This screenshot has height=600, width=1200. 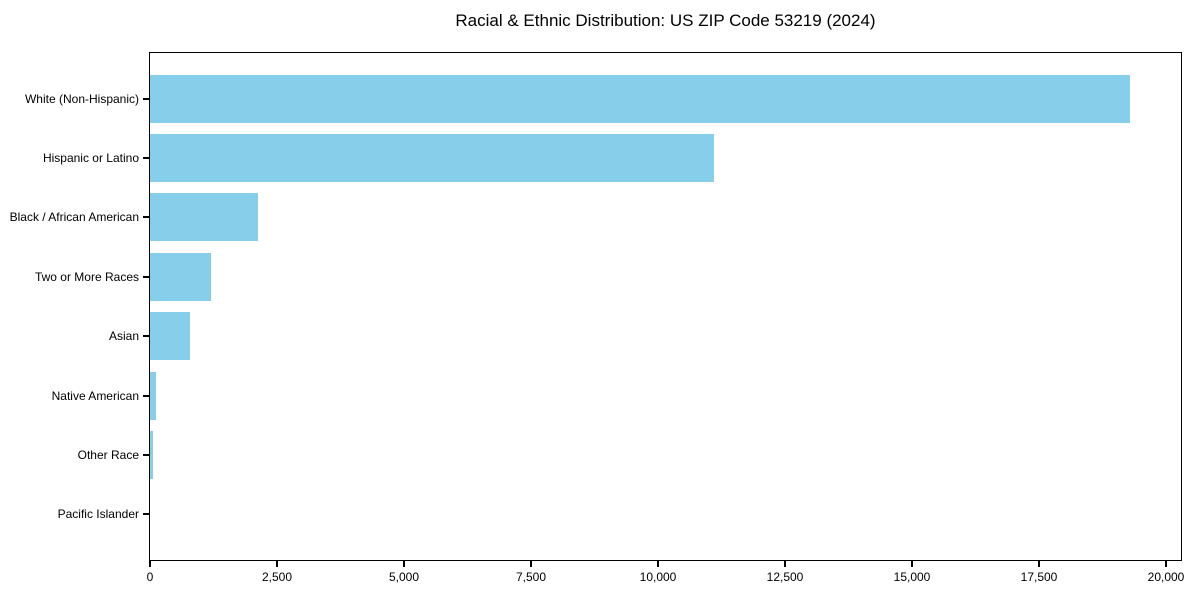 What do you see at coordinates (90, 158) in the screenshot?
I see `y-axis-label: Hispanic or Latino` at bounding box center [90, 158].